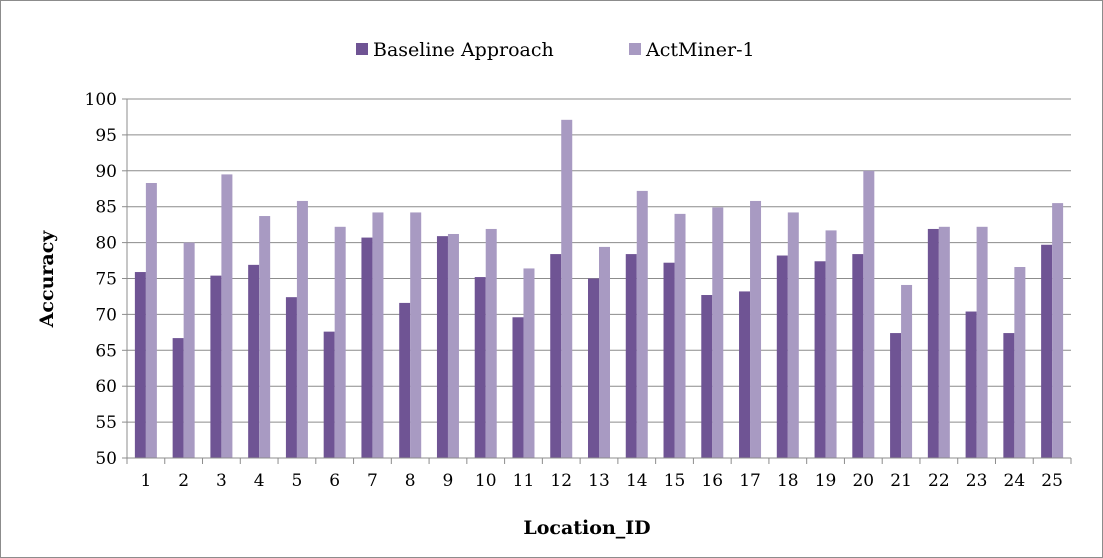 Image resolution: width=1103 pixels, height=558 pixels. What do you see at coordinates (561, 481) in the screenshot?
I see `x-tick-label: 12` at bounding box center [561, 481].